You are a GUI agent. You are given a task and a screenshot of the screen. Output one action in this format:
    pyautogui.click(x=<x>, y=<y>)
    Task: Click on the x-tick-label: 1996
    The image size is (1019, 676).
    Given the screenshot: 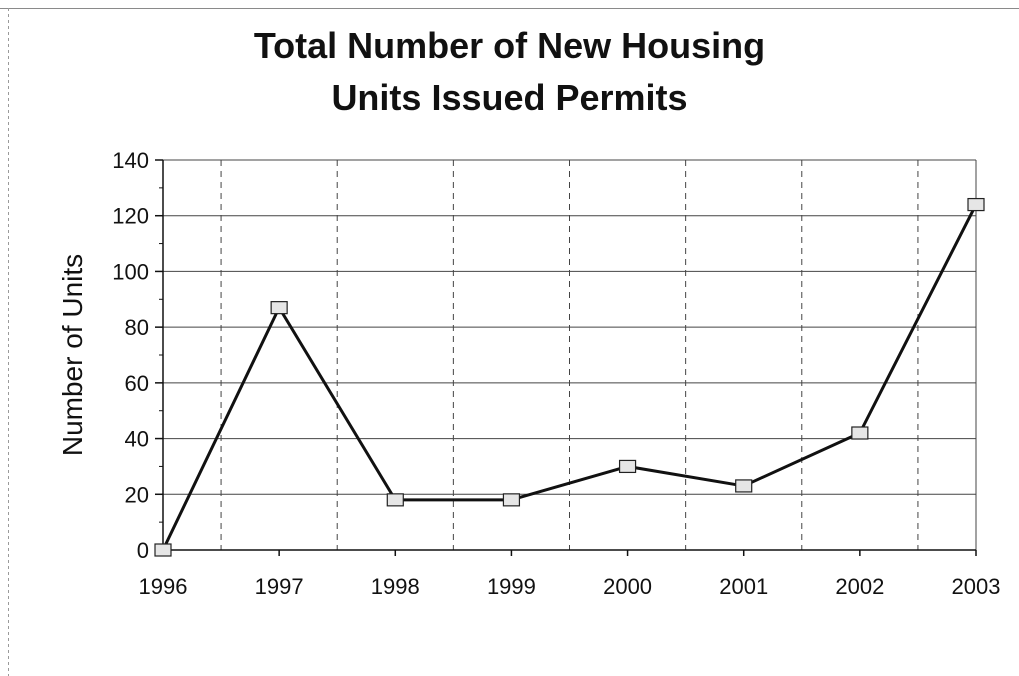 What is the action you would take?
    pyautogui.click(x=163, y=586)
    